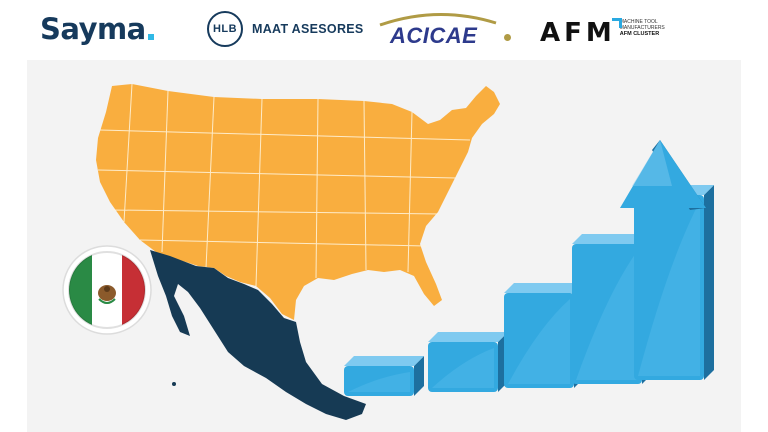  I want to click on hlb-maat-logo: HLB MAAT ASESORES, so click(285, 29).